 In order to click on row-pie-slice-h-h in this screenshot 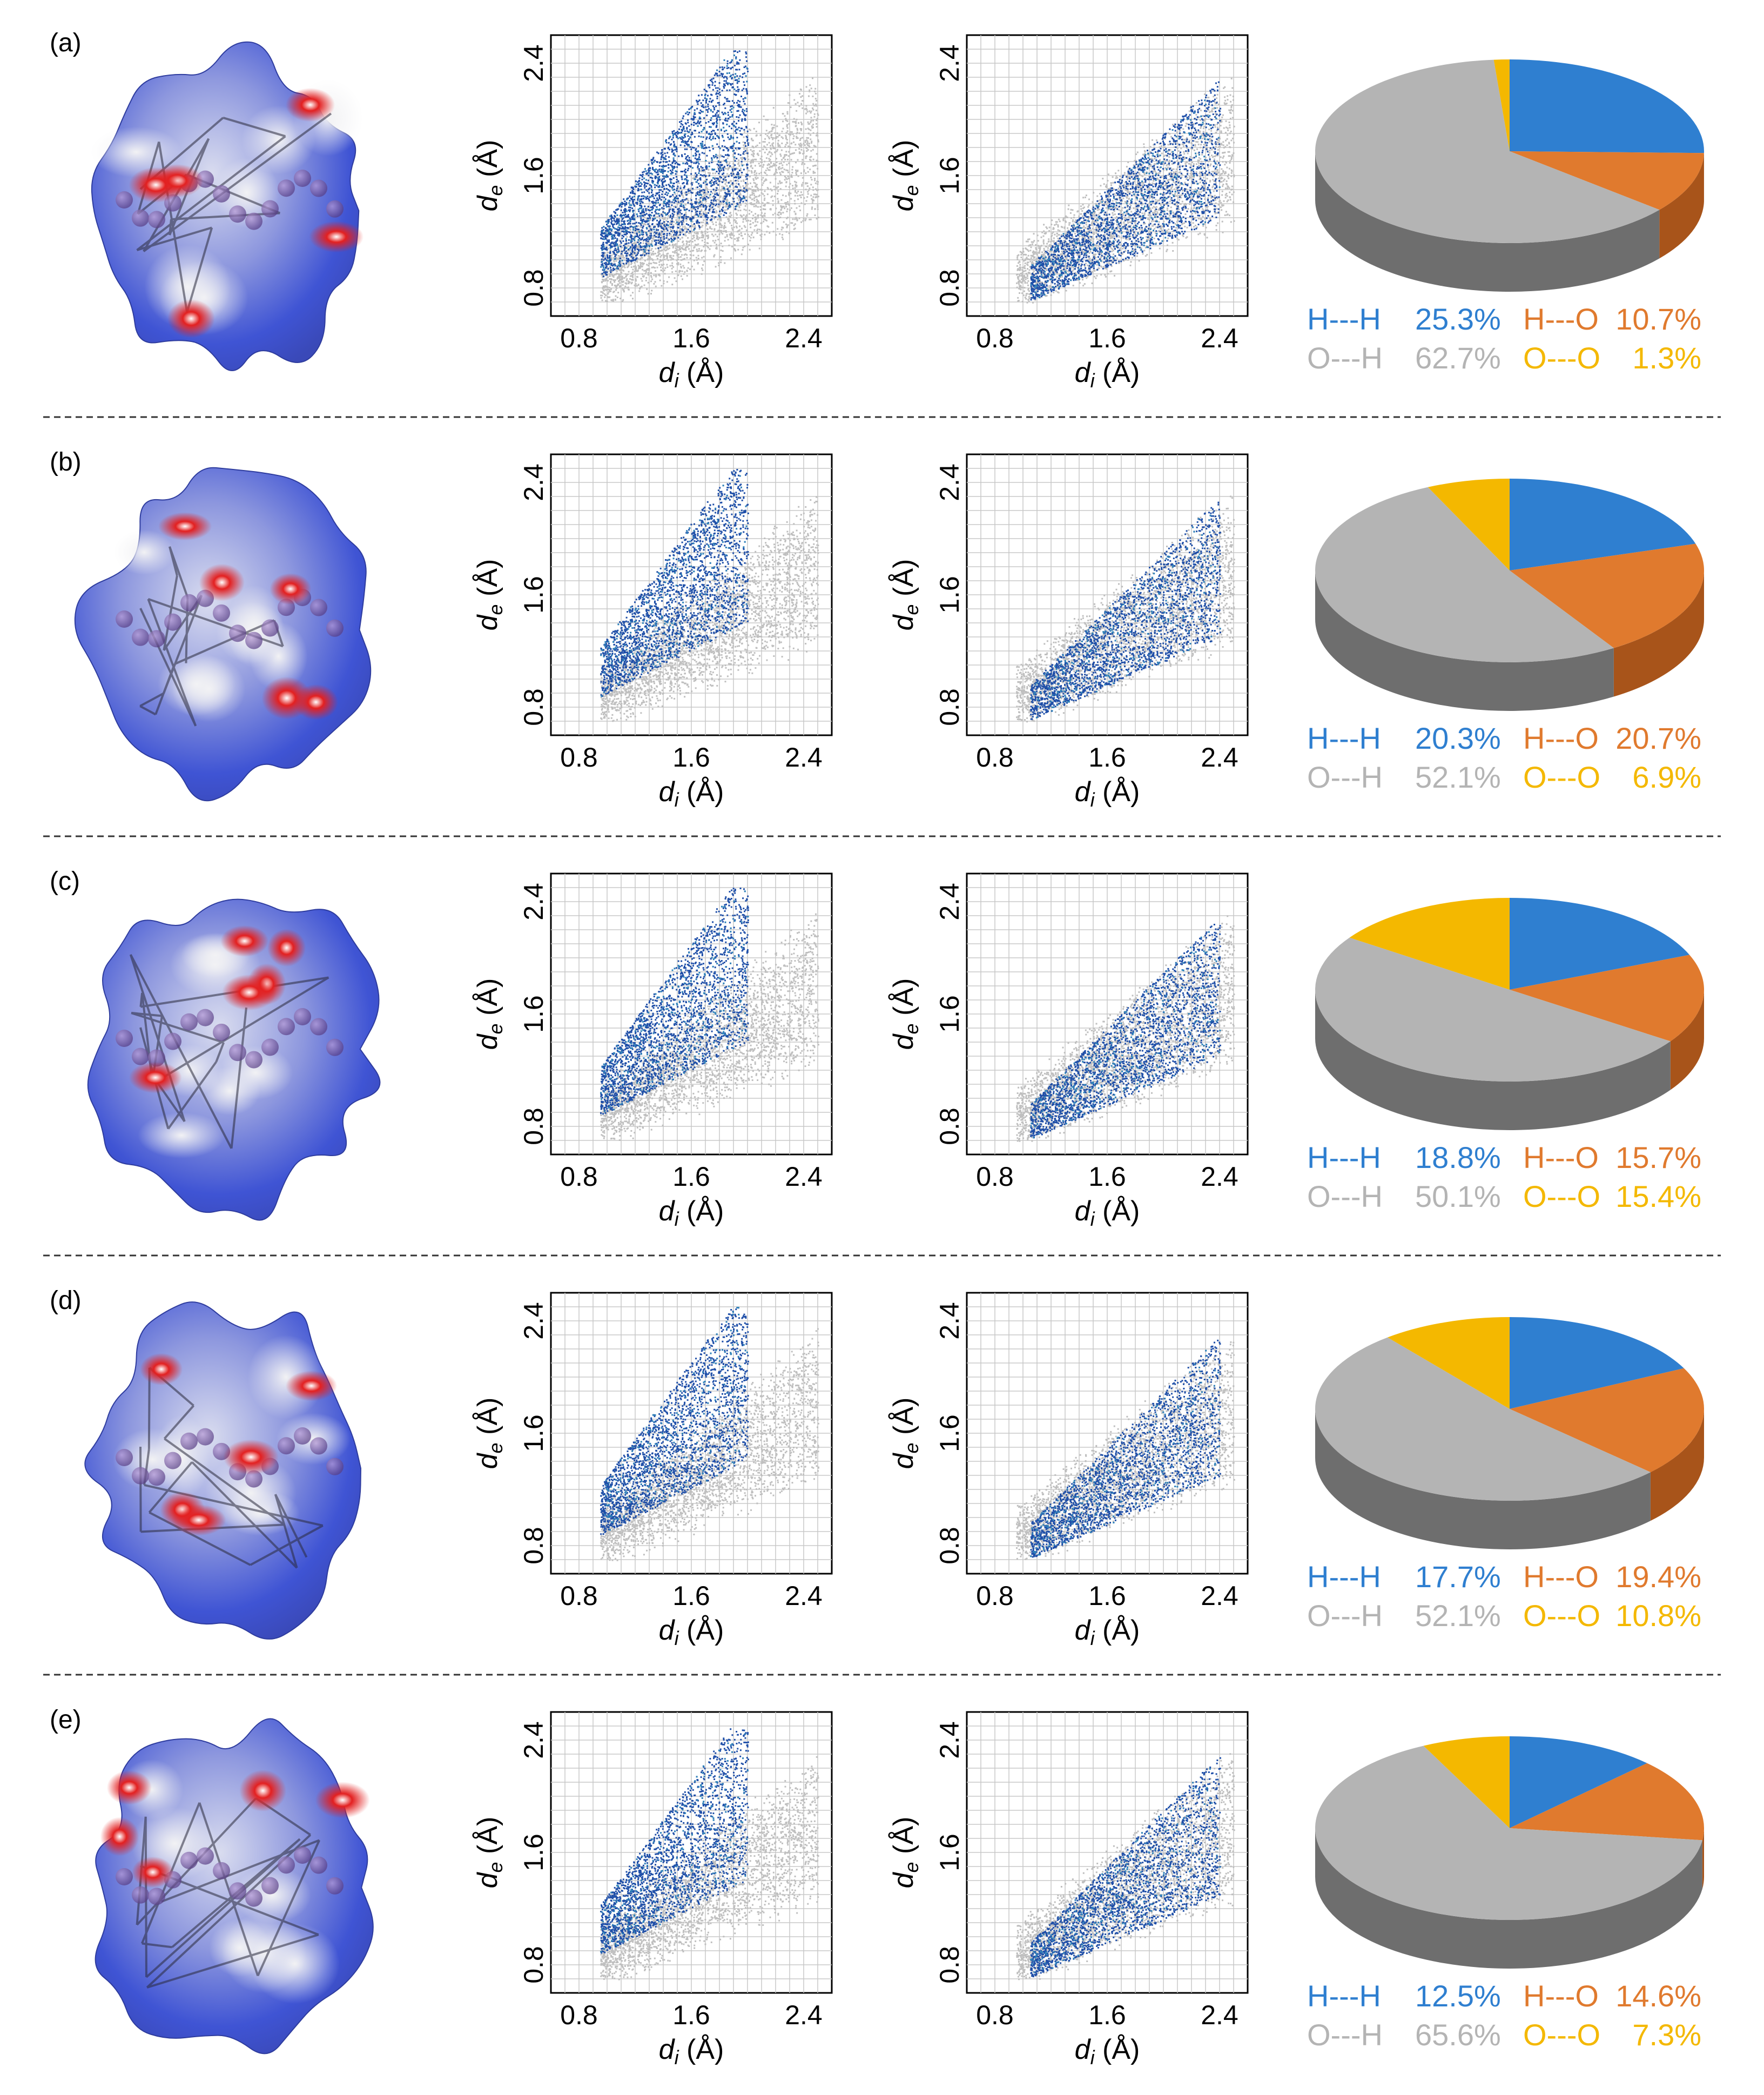, I will do `click(1603, 524)`.